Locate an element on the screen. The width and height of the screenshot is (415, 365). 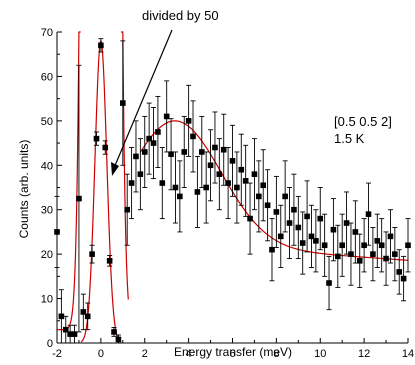
x-axis-label: Energy transfer (meV) is located at coordinates (233, 352).